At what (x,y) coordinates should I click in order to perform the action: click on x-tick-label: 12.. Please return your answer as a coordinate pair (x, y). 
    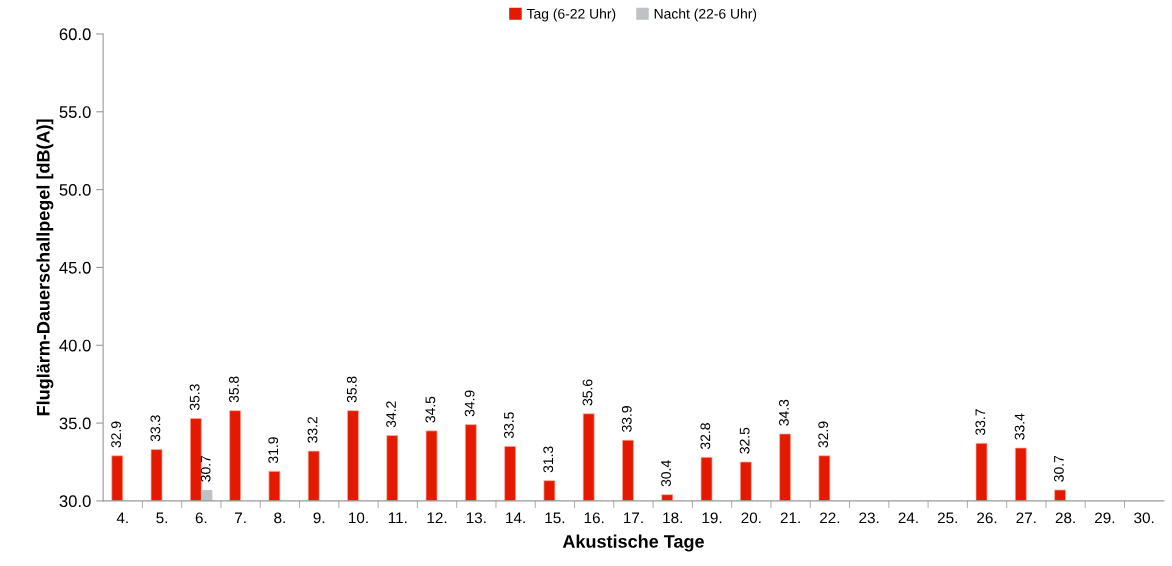
    Looking at the image, I should click on (437, 518).